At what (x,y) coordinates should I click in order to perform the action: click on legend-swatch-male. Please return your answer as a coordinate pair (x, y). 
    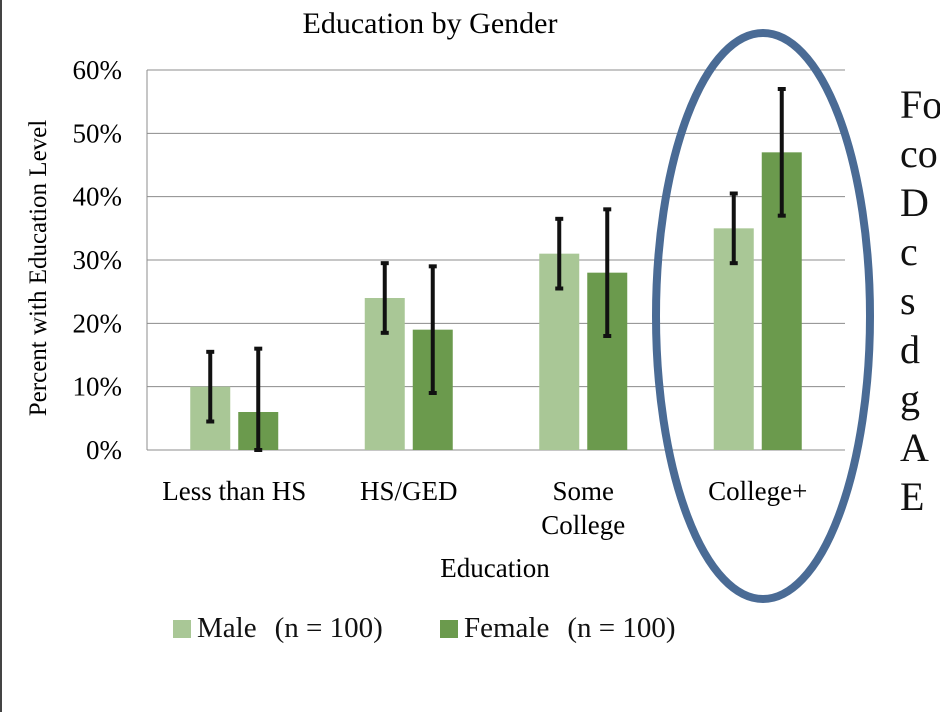
    Looking at the image, I should click on (182, 628).